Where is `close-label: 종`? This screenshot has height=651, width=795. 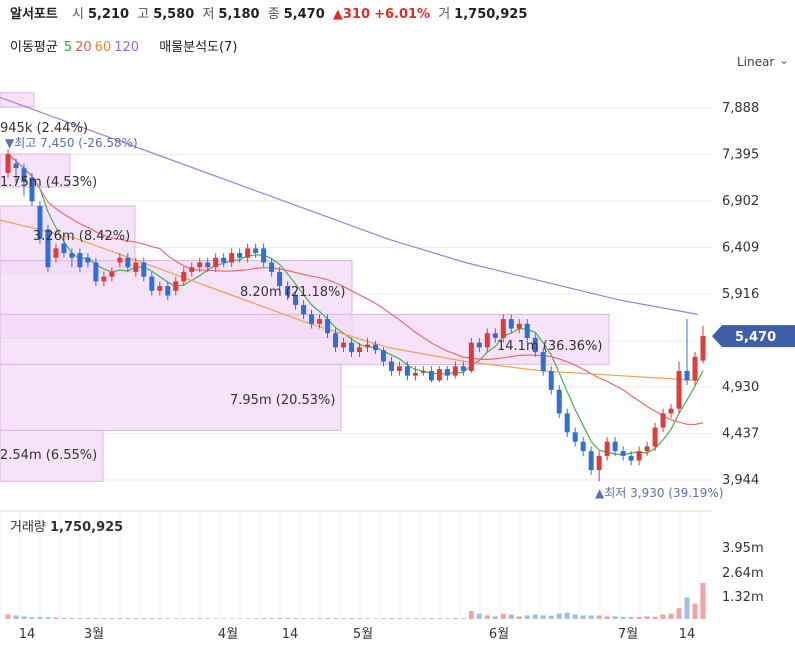
close-label: 종 is located at coordinates (273, 14).